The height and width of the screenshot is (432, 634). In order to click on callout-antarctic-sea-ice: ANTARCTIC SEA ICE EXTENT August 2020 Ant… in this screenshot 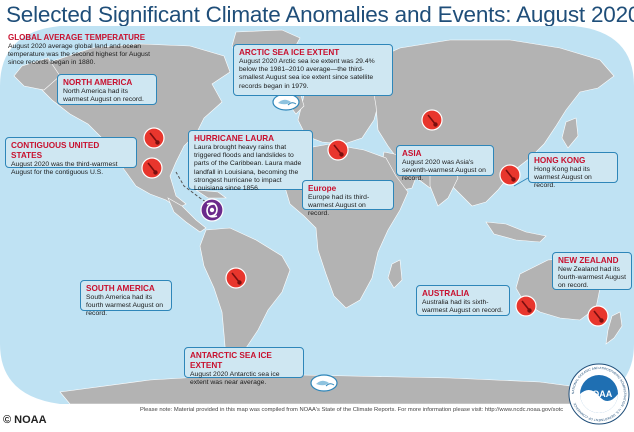, I will do `click(244, 366)`.